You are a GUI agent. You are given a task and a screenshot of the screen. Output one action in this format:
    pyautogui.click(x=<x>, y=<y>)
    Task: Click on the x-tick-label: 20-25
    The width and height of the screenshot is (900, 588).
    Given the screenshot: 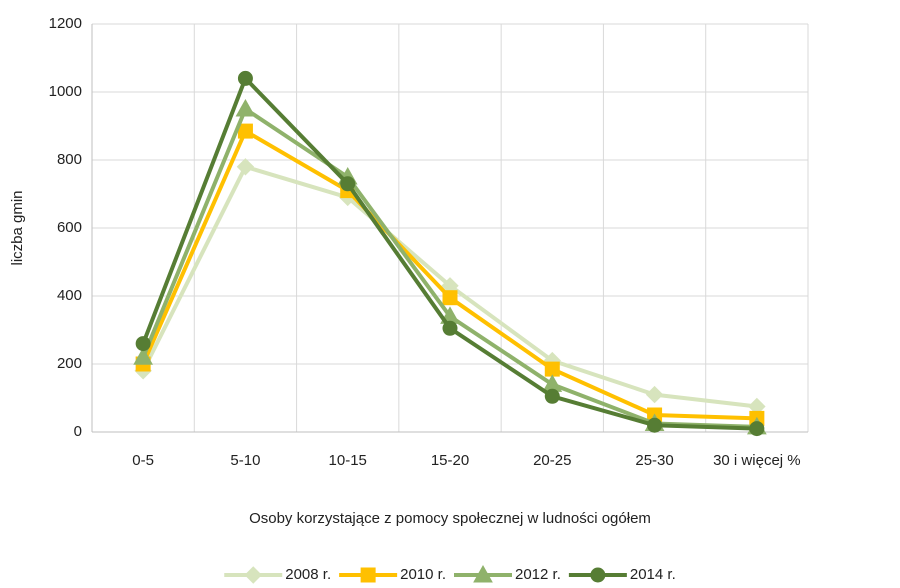 What is the action you would take?
    pyautogui.click(x=552, y=460)
    